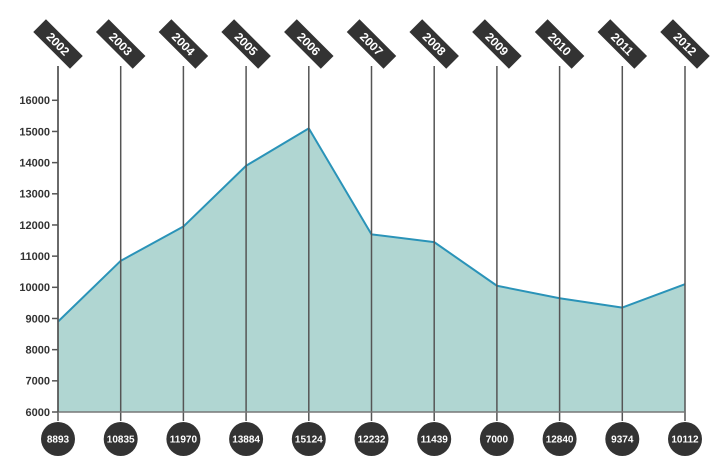  What do you see at coordinates (38, 350) in the screenshot?
I see `y-tick-label: 8000` at bounding box center [38, 350].